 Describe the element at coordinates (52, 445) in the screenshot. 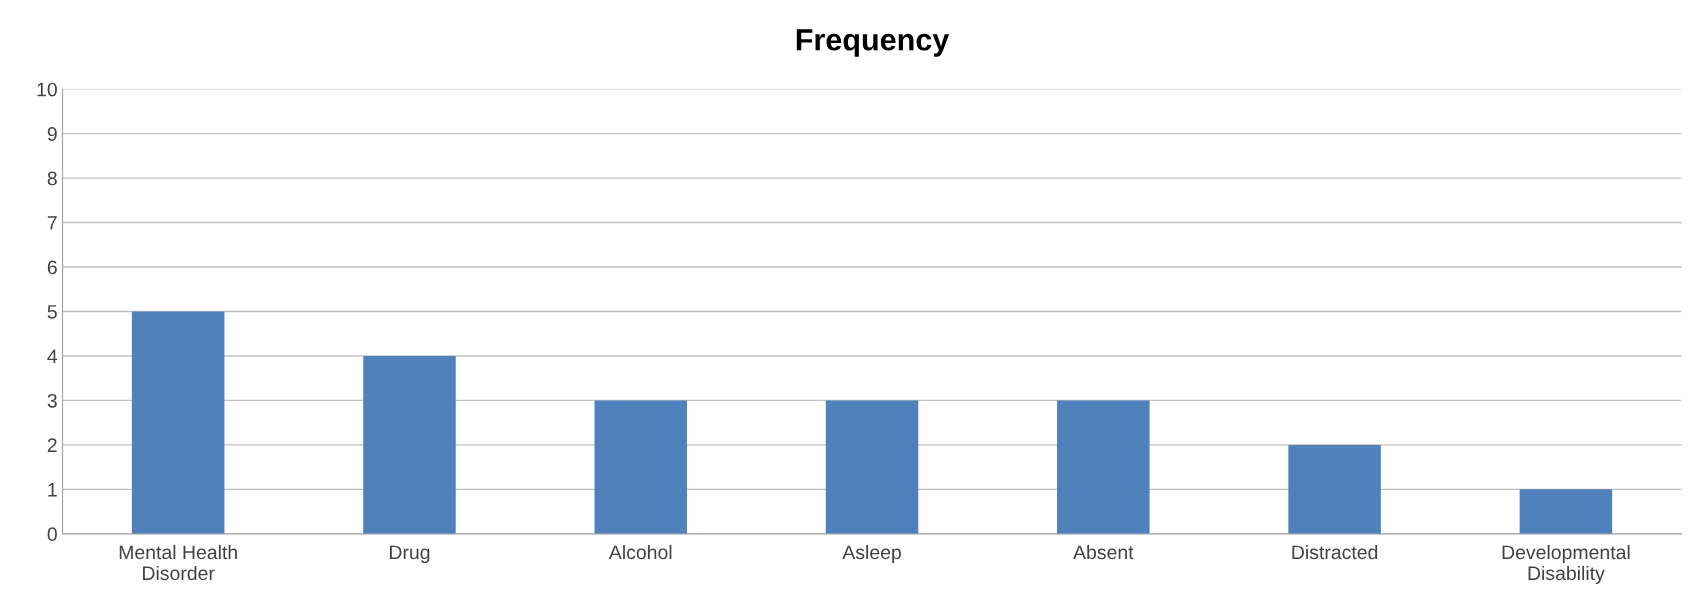

I see `y-tick-label: 2` at that location.